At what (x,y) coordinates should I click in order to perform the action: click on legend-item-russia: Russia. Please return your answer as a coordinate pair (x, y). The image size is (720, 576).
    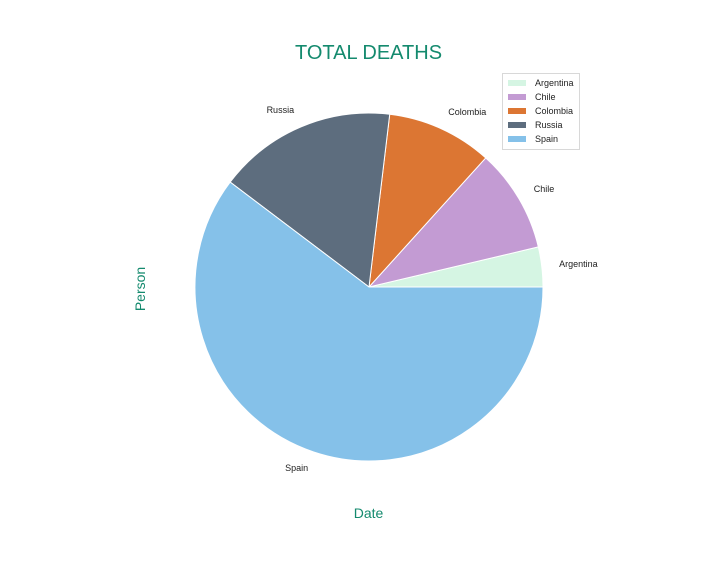
    Looking at the image, I should click on (541, 125).